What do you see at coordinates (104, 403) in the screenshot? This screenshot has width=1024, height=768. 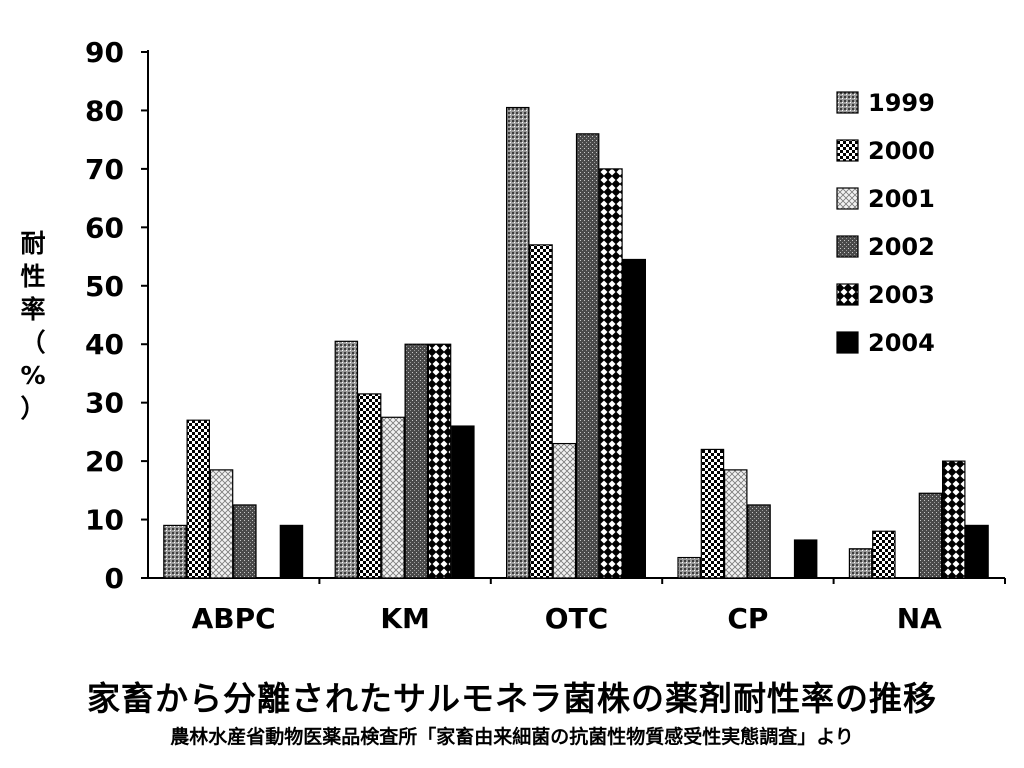 I see `y-tick-label: 30` at bounding box center [104, 403].